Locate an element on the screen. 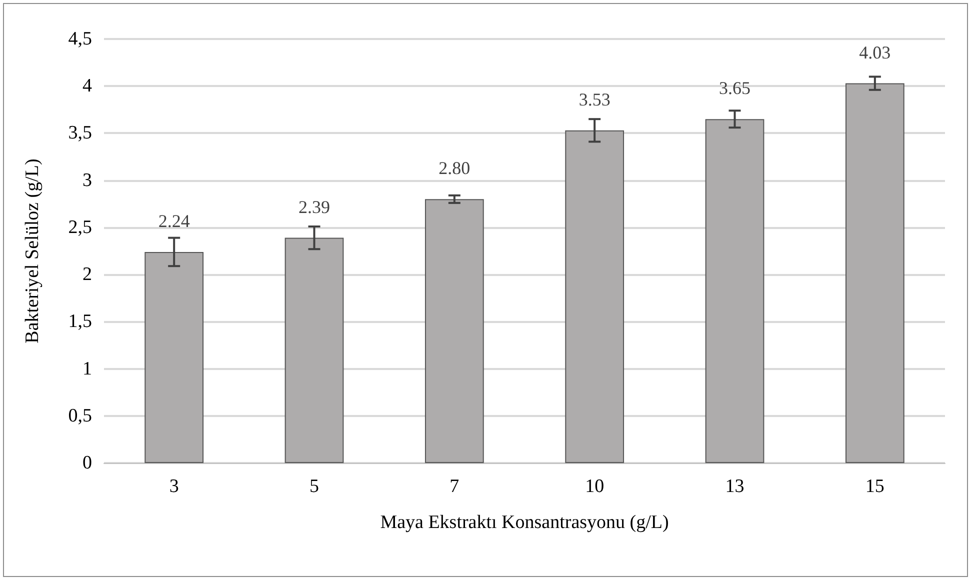 The height and width of the screenshot is (580, 971). x-tick-label: 10 is located at coordinates (594, 486).